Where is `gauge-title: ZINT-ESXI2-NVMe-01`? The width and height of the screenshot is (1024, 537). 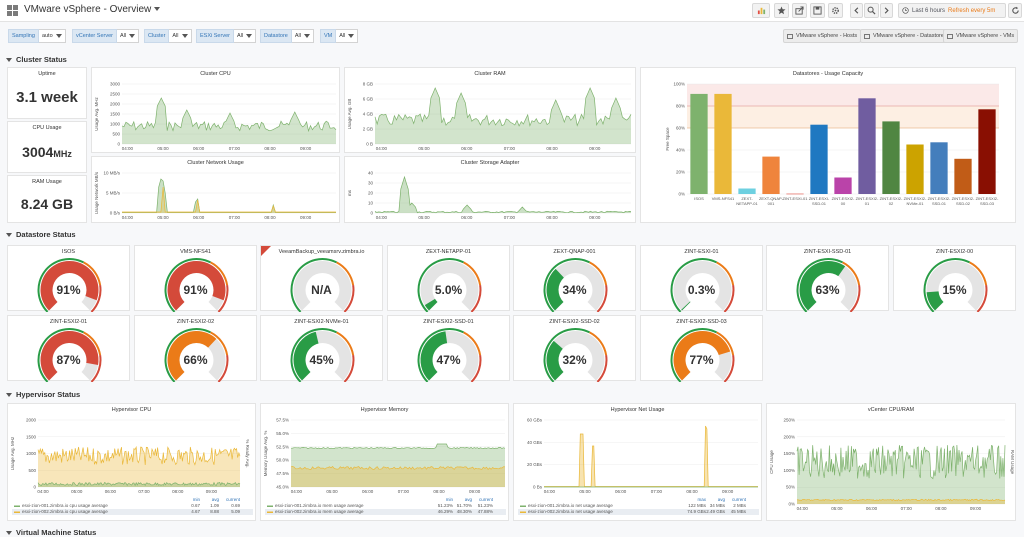 gauge-title: ZINT-ESXI2-NVMe-01 is located at coordinates (321, 322).